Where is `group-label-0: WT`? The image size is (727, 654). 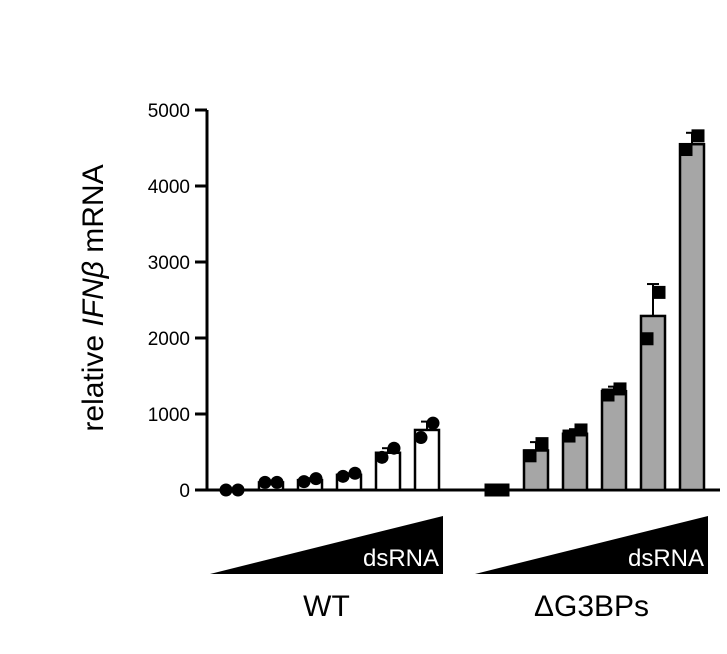 group-label-0: WT is located at coordinates (326, 606).